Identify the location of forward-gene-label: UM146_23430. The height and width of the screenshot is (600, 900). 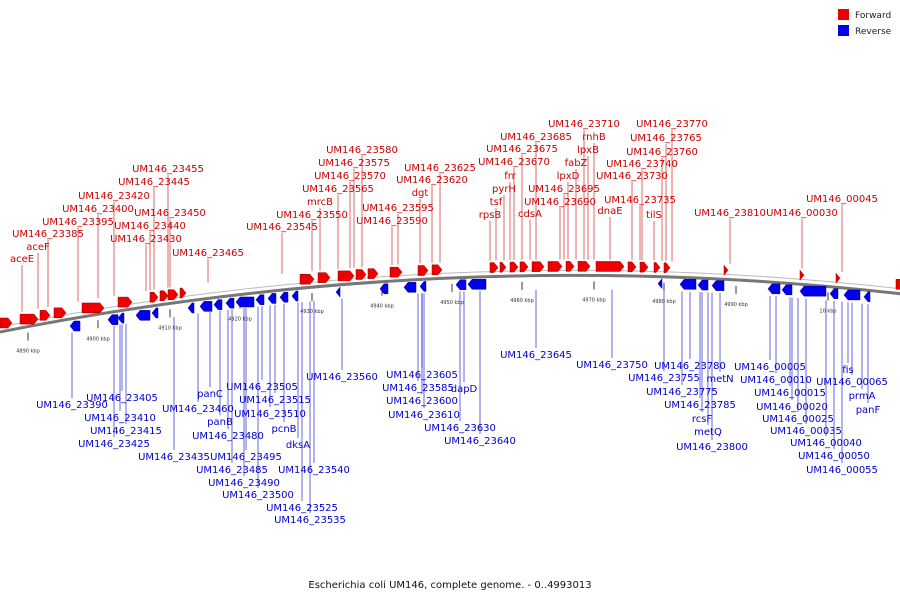
(146, 239).